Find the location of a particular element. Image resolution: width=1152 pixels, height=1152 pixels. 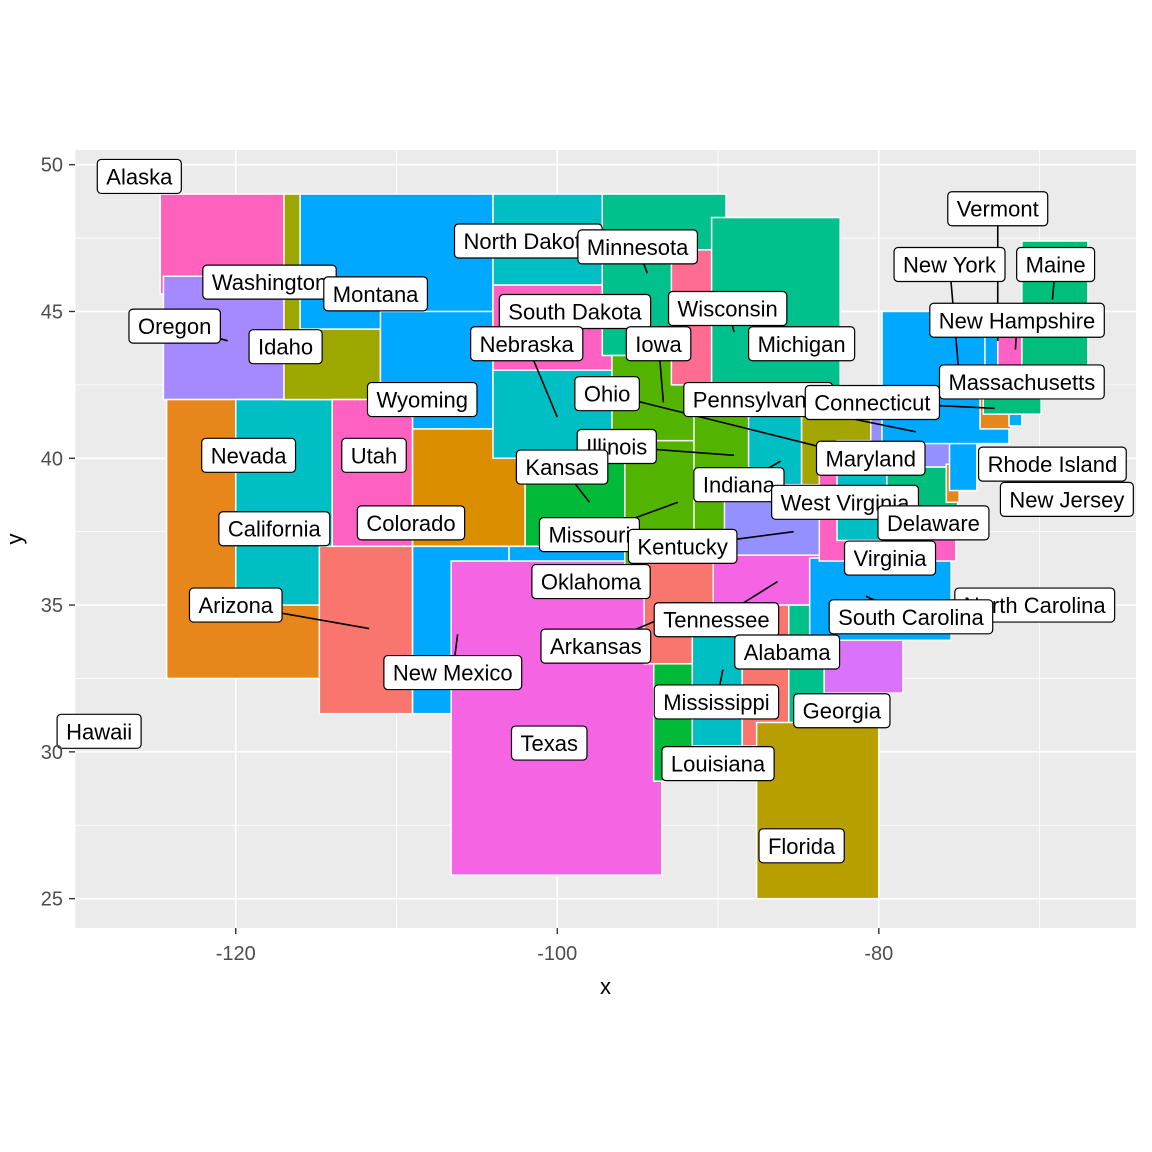

state-florida is located at coordinates (817, 810).